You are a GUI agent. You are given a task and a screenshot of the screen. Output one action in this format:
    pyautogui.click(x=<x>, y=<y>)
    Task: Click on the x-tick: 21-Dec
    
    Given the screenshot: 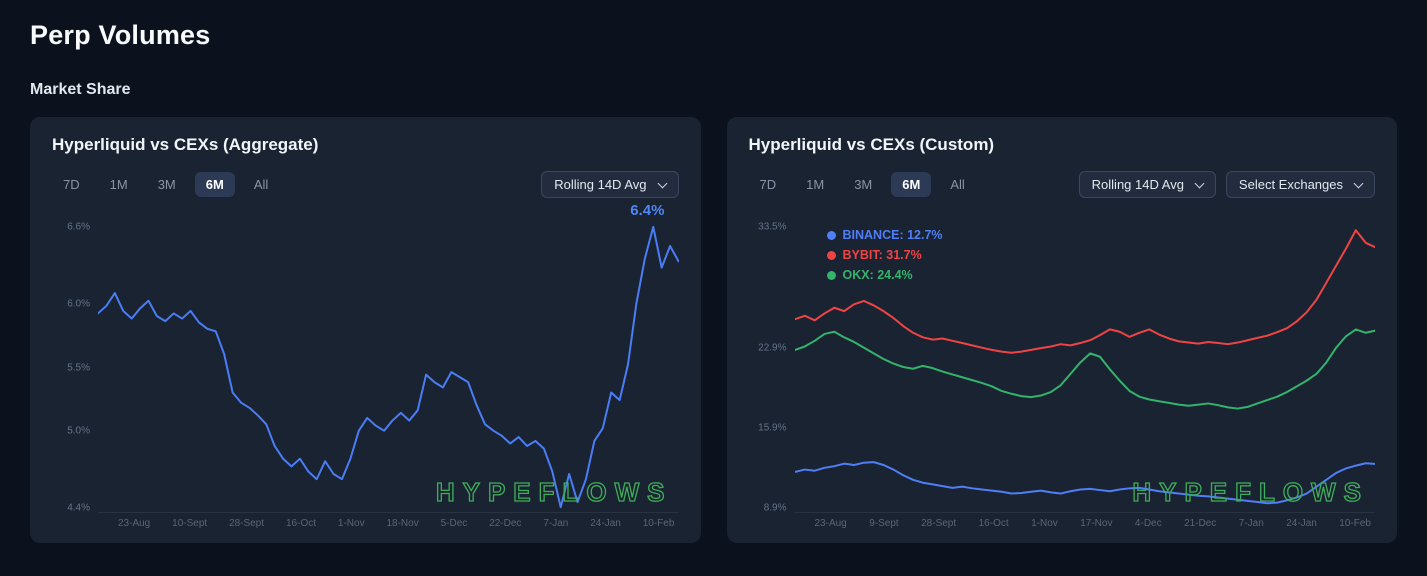 What is the action you would take?
    pyautogui.click(x=1200, y=523)
    